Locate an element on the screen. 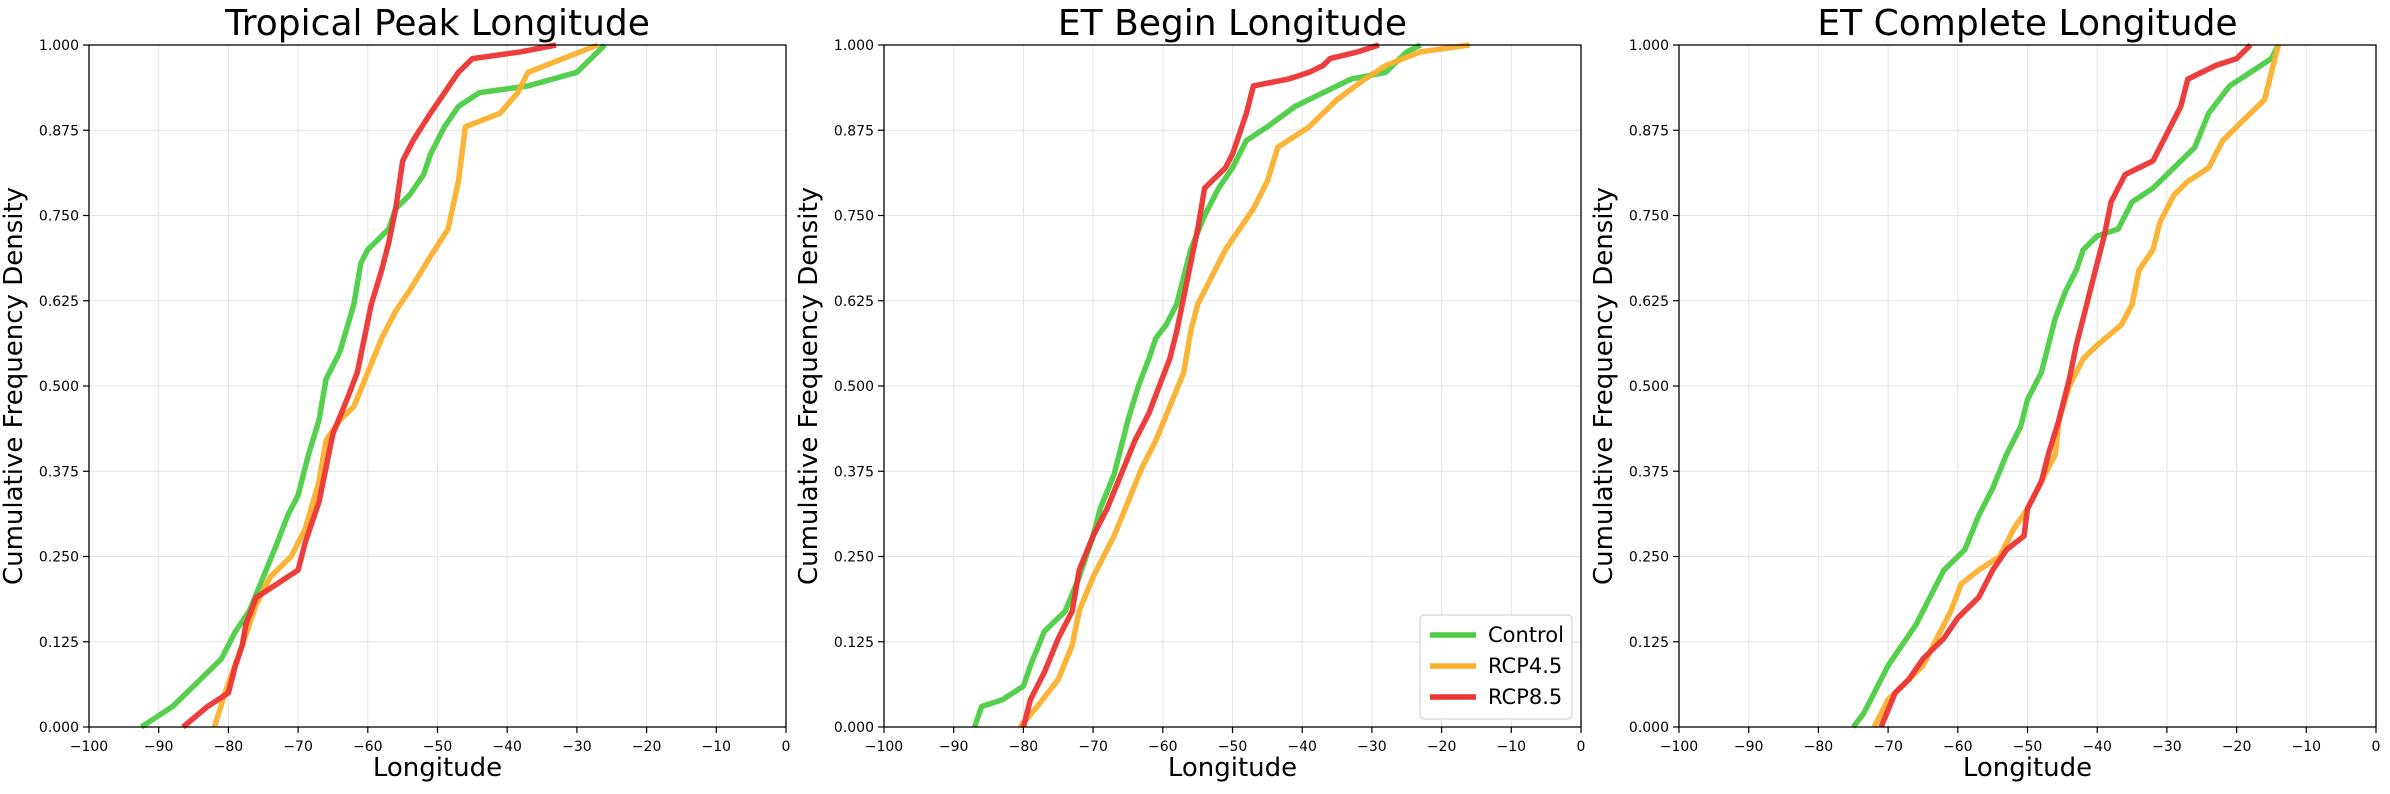 Image resolution: width=2390 pixels, height=794 pixels. legend: Control RCP4.5 RCP8.5 is located at coordinates (1496, 667).